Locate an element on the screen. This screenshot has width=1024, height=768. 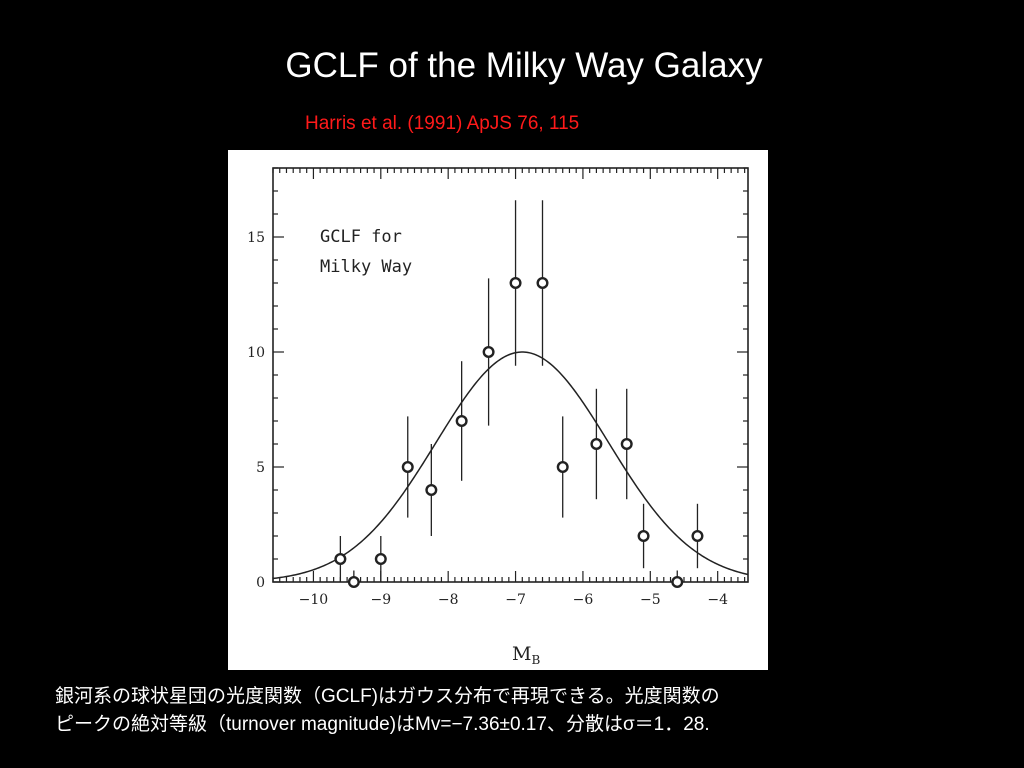
slide-title: GCLF of the Milky Way Galaxy is located at coordinates (524, 65).